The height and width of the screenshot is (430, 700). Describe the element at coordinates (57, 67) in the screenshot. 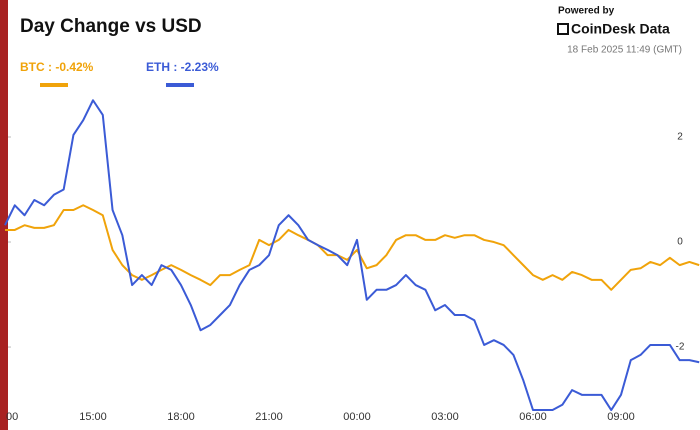

I see `legend-label: BTC : -0.42%` at that location.